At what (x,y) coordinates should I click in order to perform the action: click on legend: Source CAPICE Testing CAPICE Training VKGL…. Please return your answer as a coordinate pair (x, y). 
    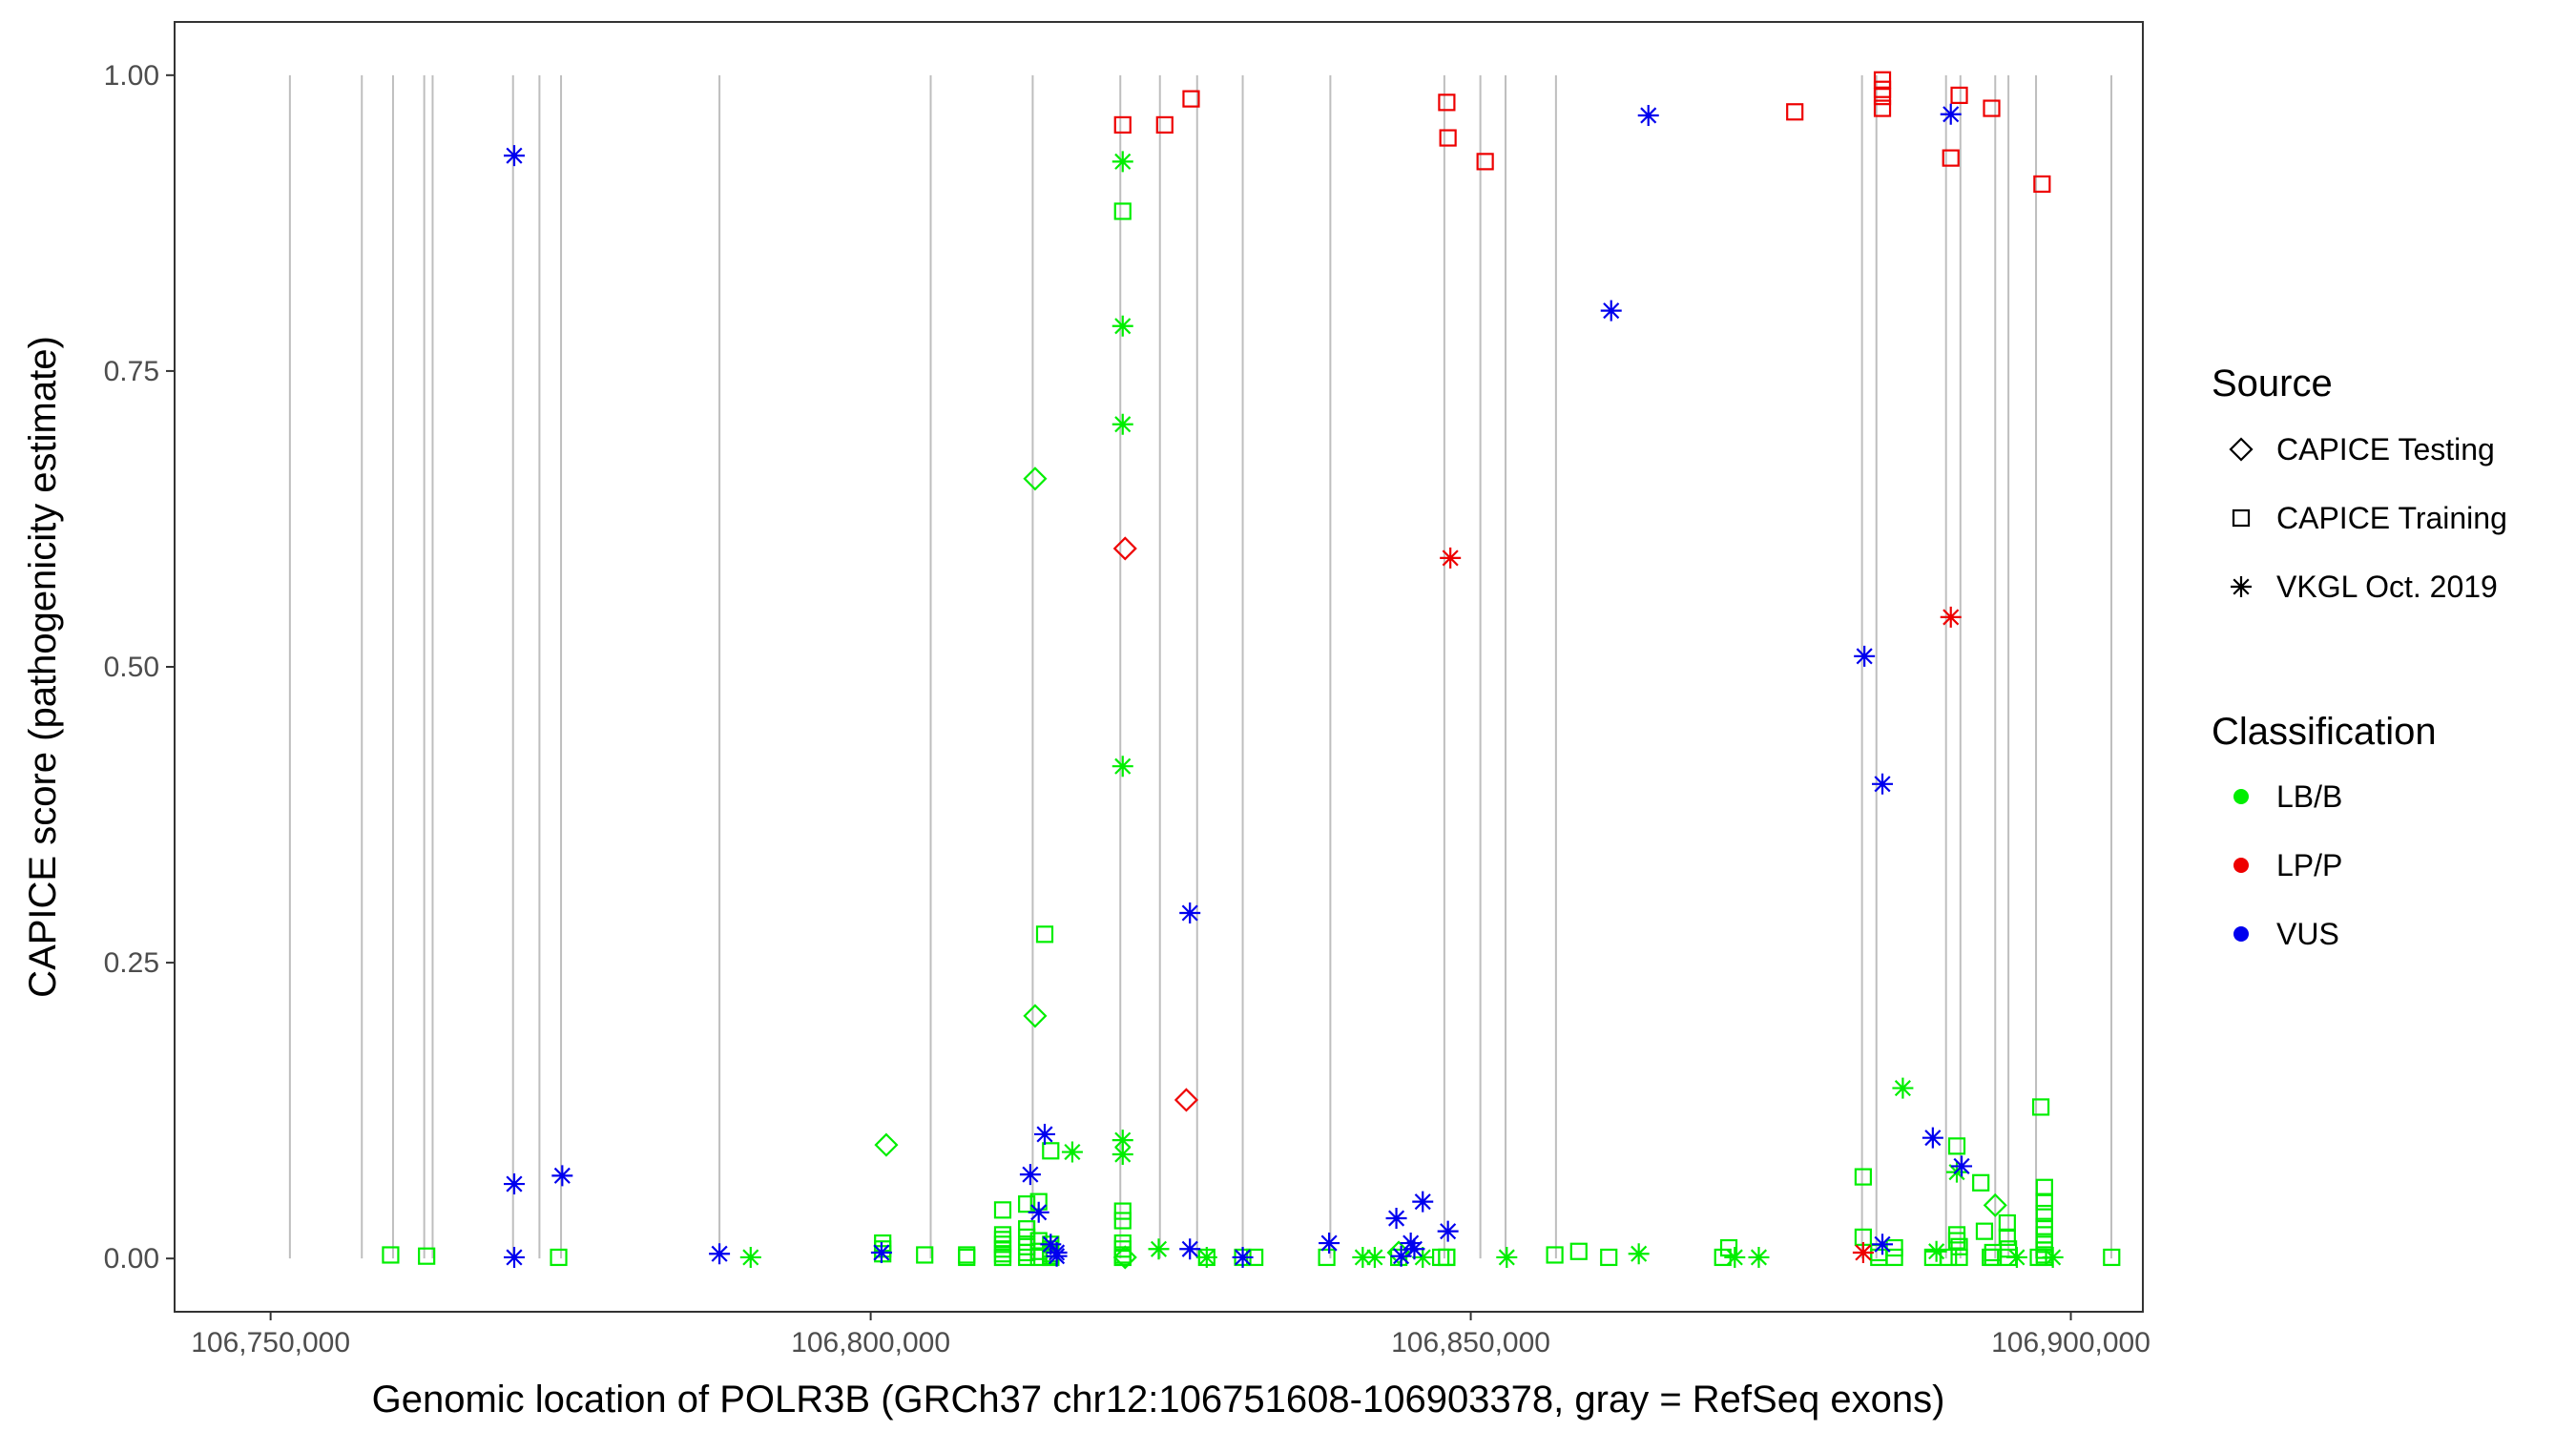
    Looking at the image, I should click on (2359, 657).